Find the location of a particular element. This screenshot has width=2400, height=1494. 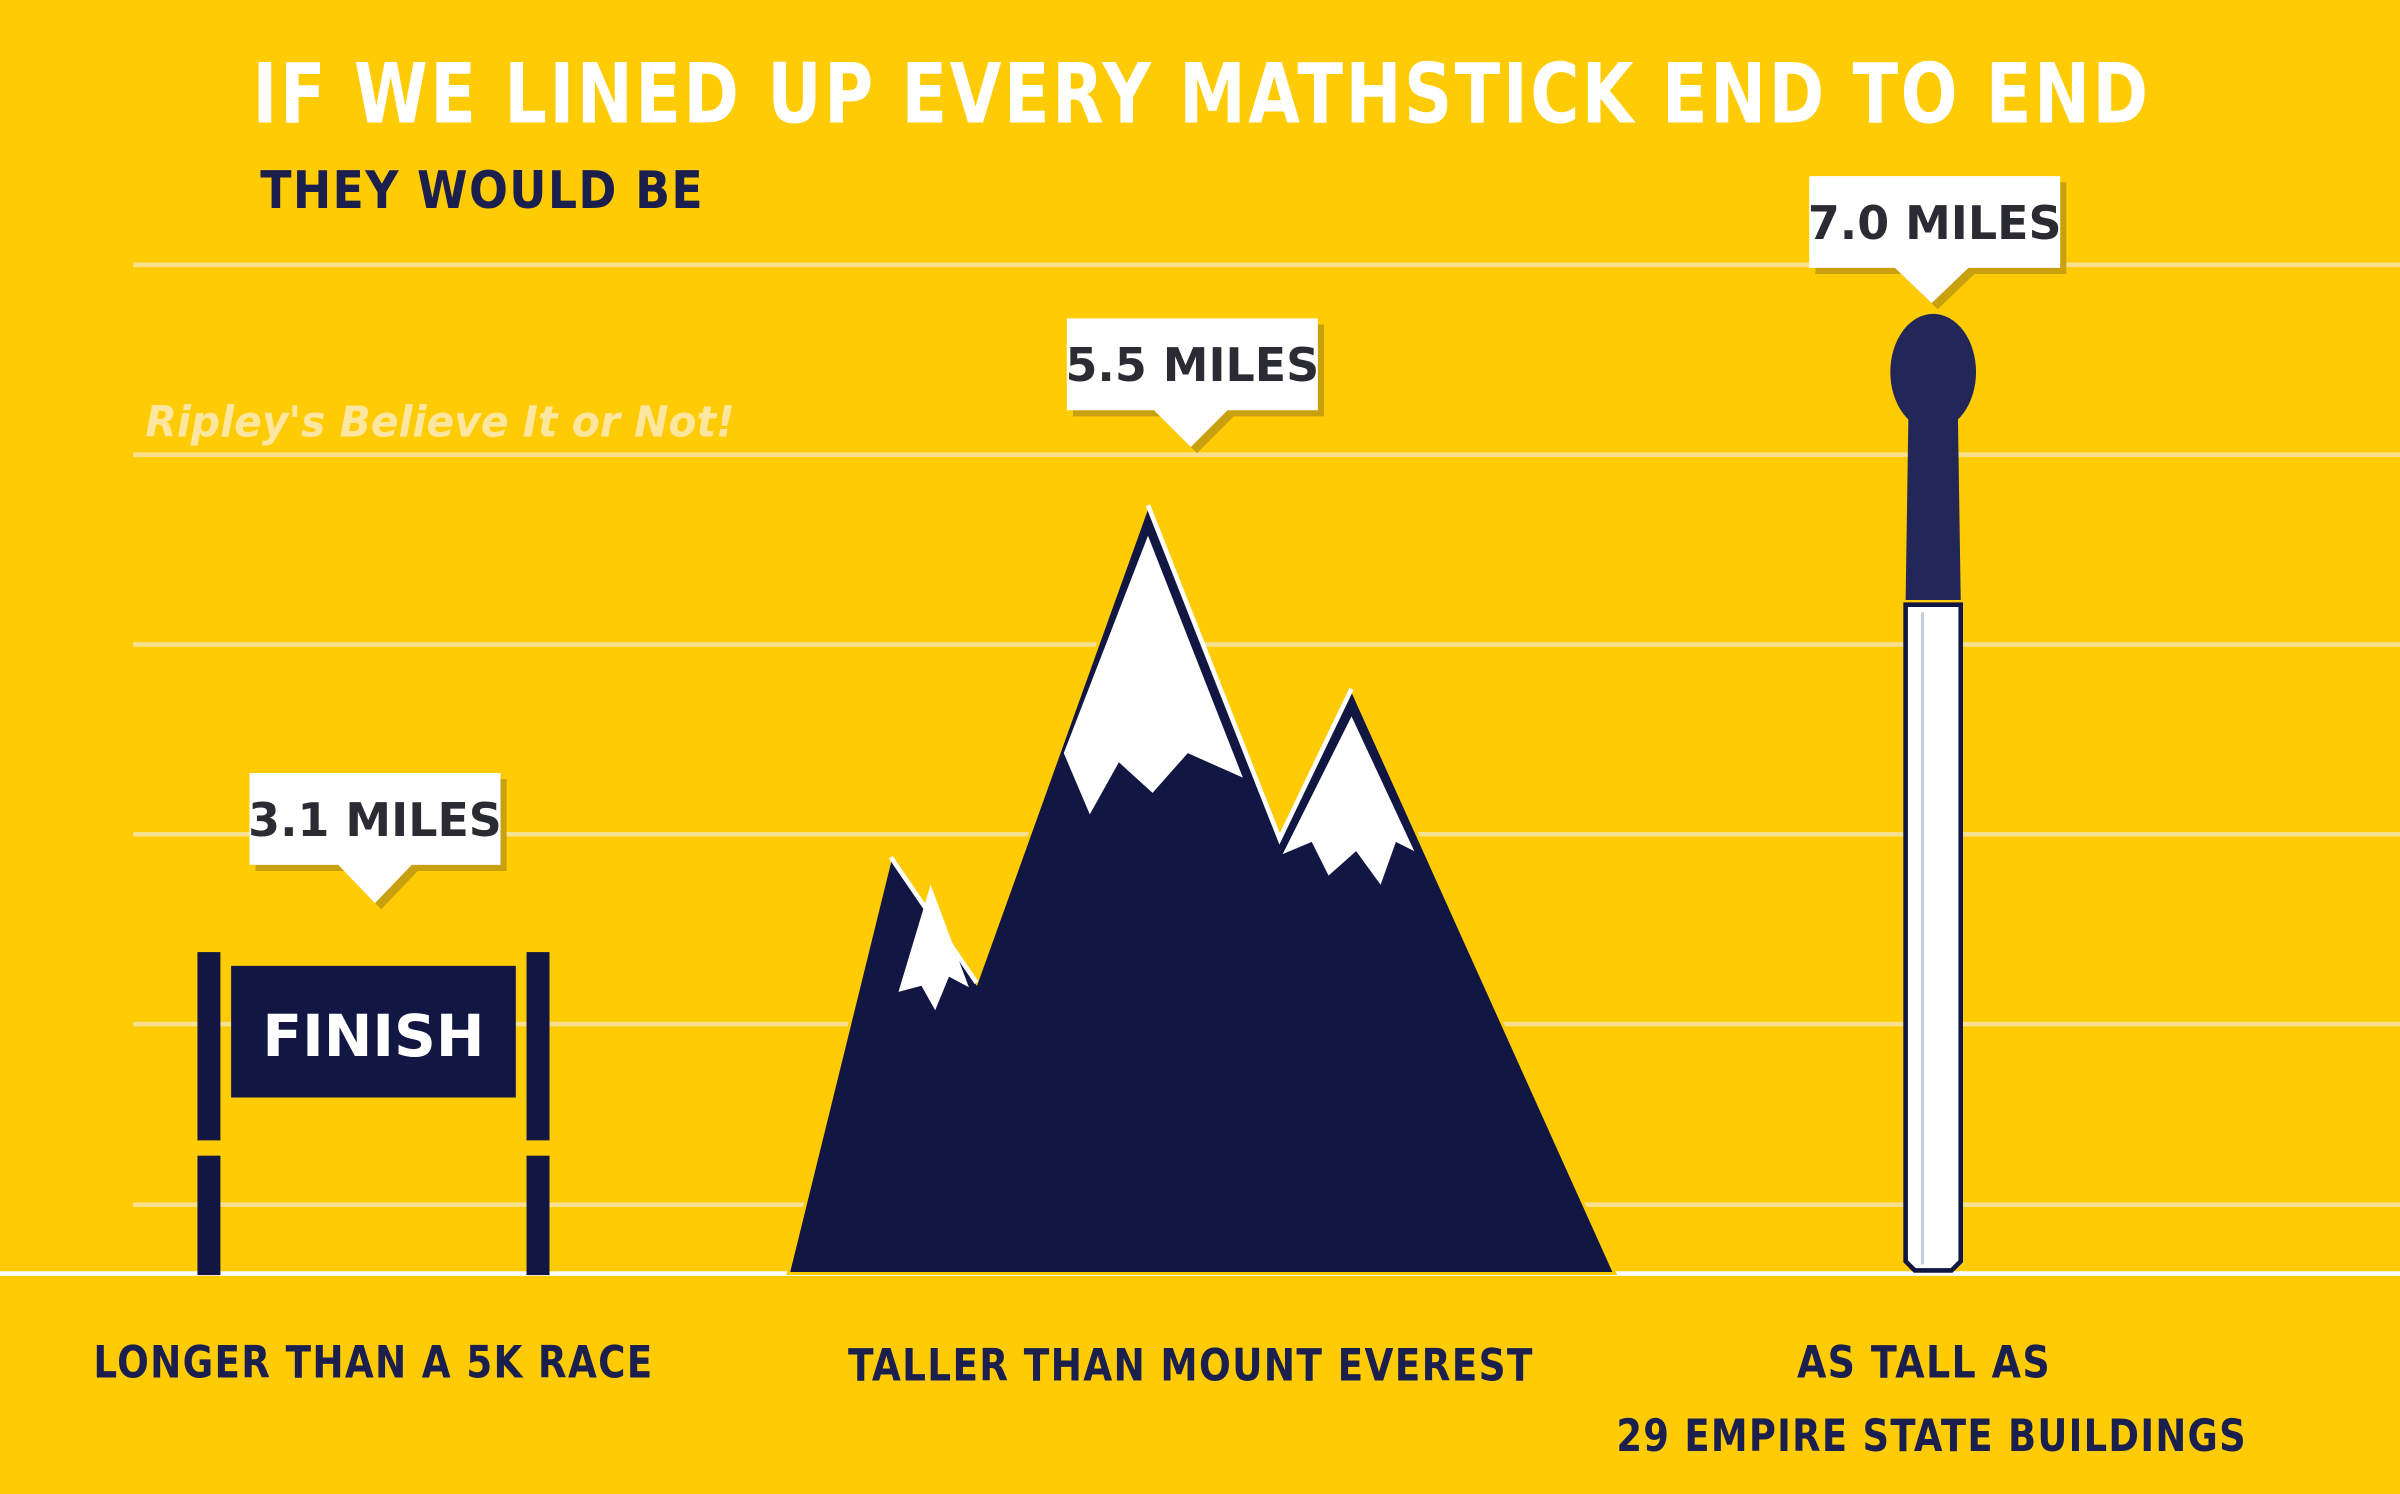

finish-text: FINISH is located at coordinates (373, 1036).